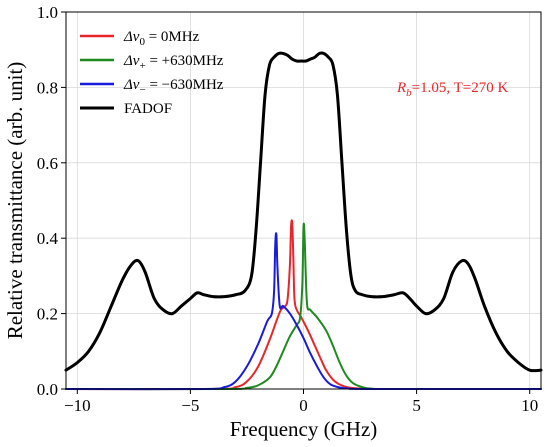 The width and height of the screenshot is (550, 447). I want to click on y-tick-label: 0.0, so click(47, 389).